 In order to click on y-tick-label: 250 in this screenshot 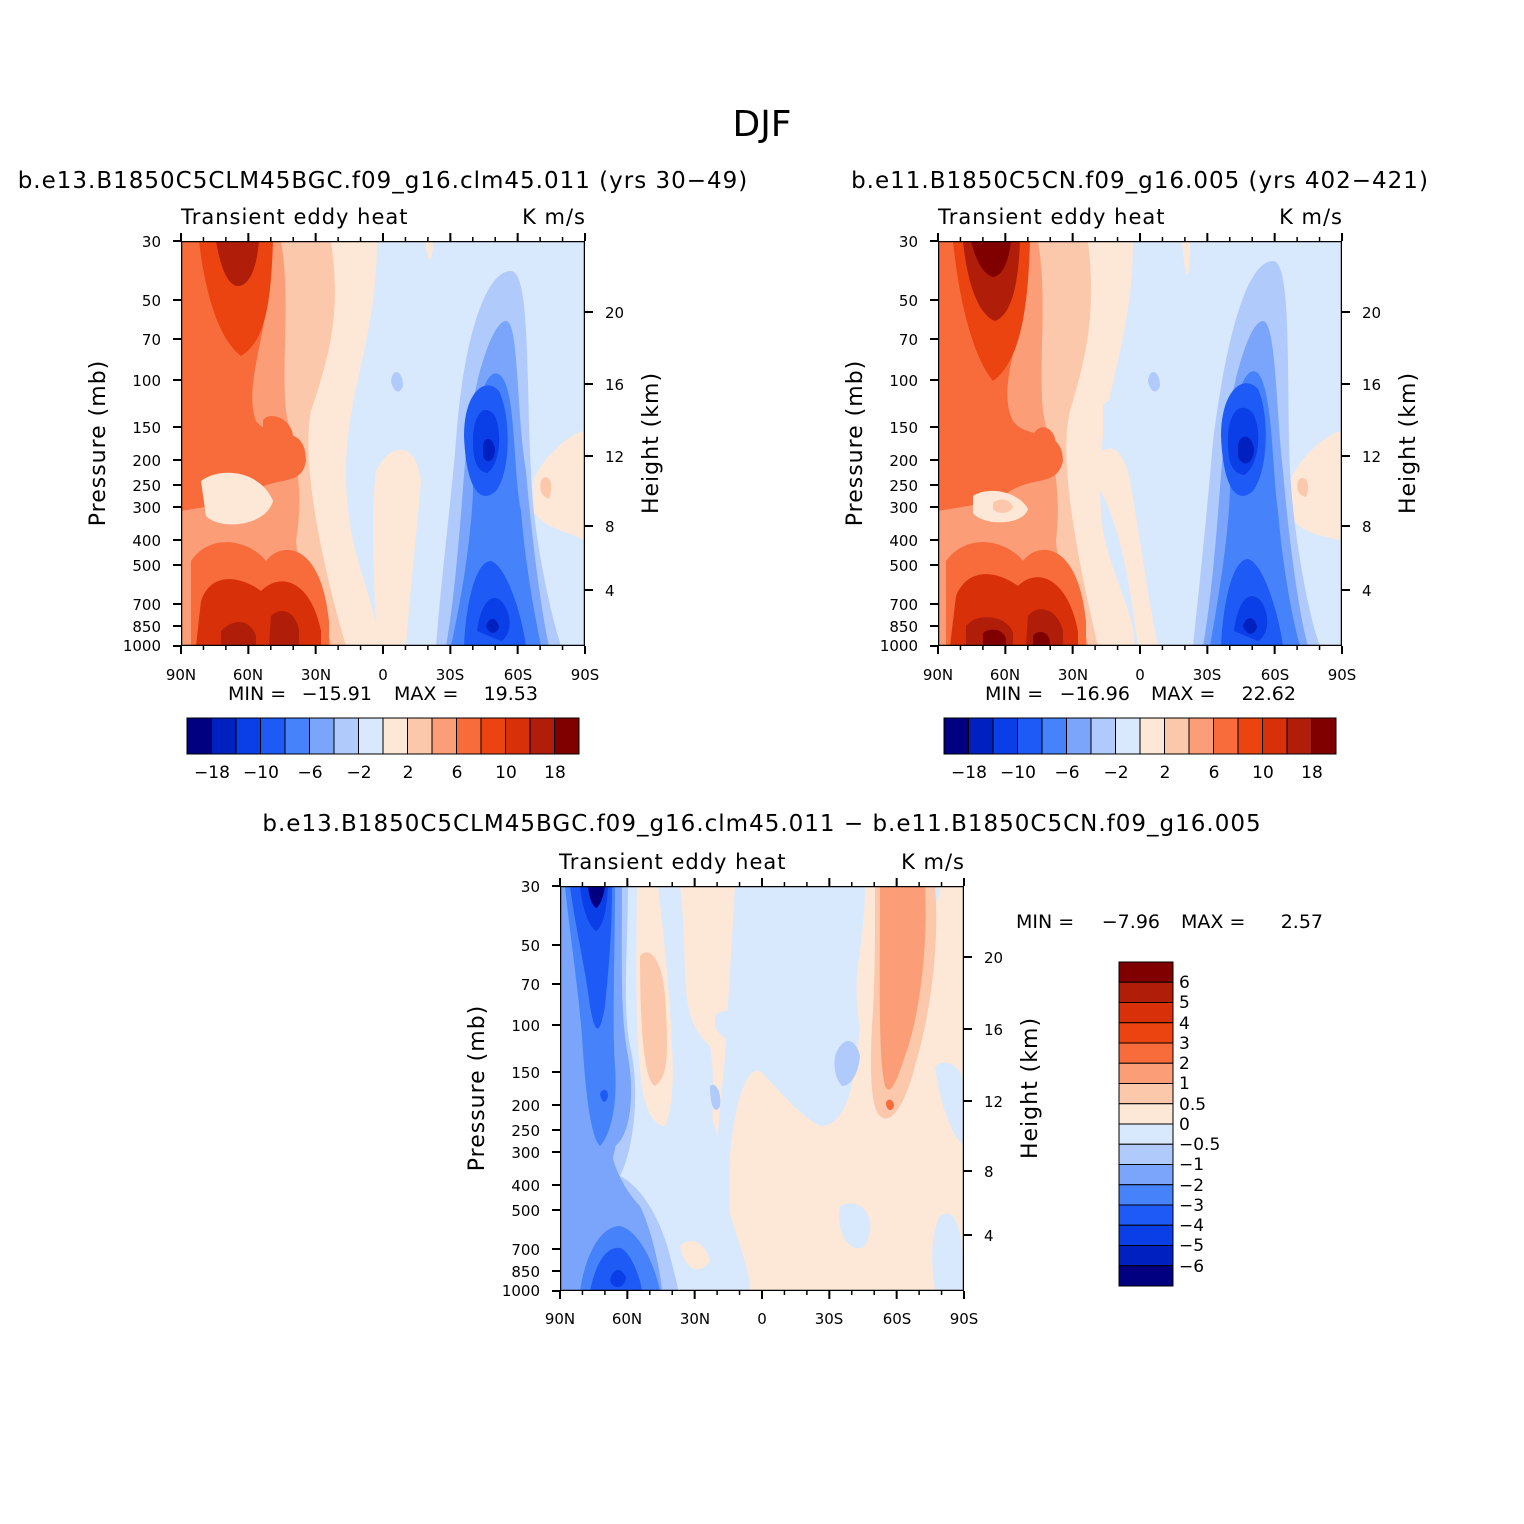, I will do `click(146, 486)`.